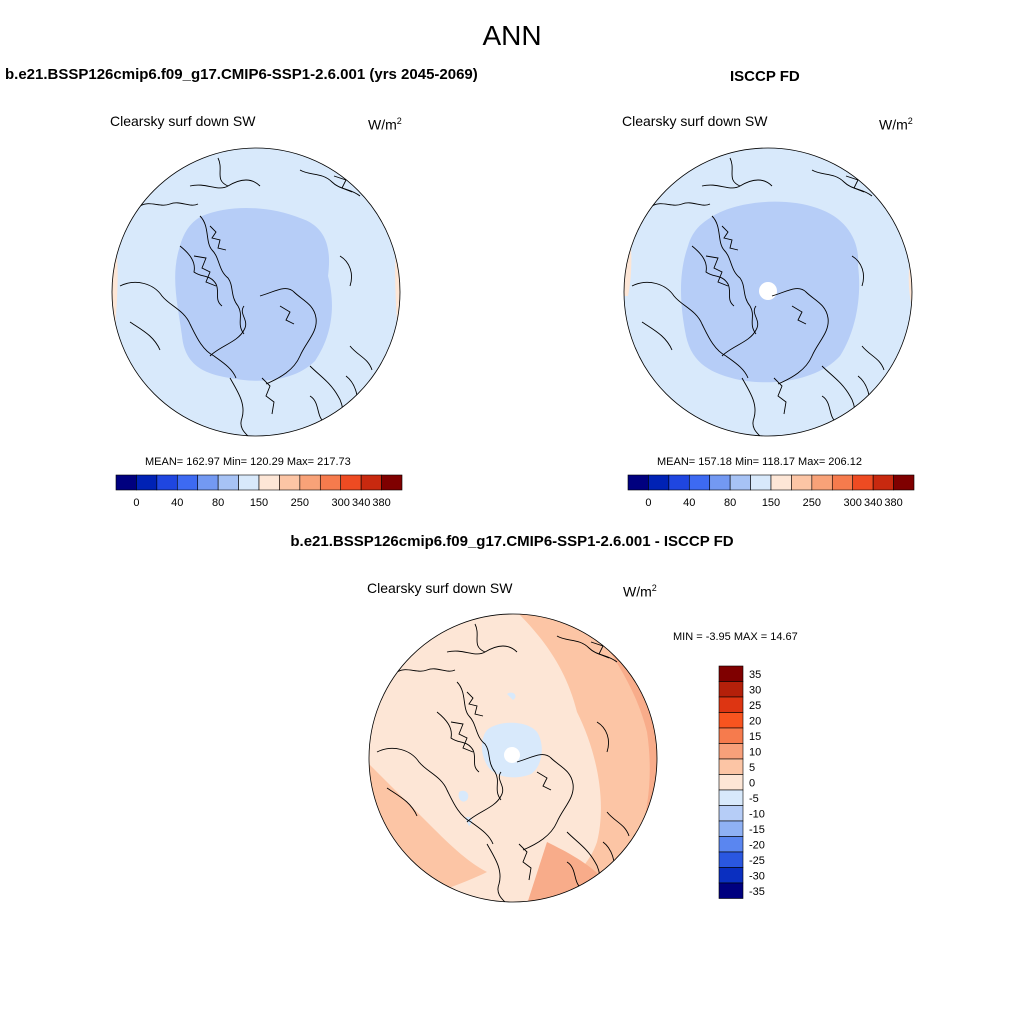  I want to click on obs-colorbar-tick-label: 250, so click(812, 503).